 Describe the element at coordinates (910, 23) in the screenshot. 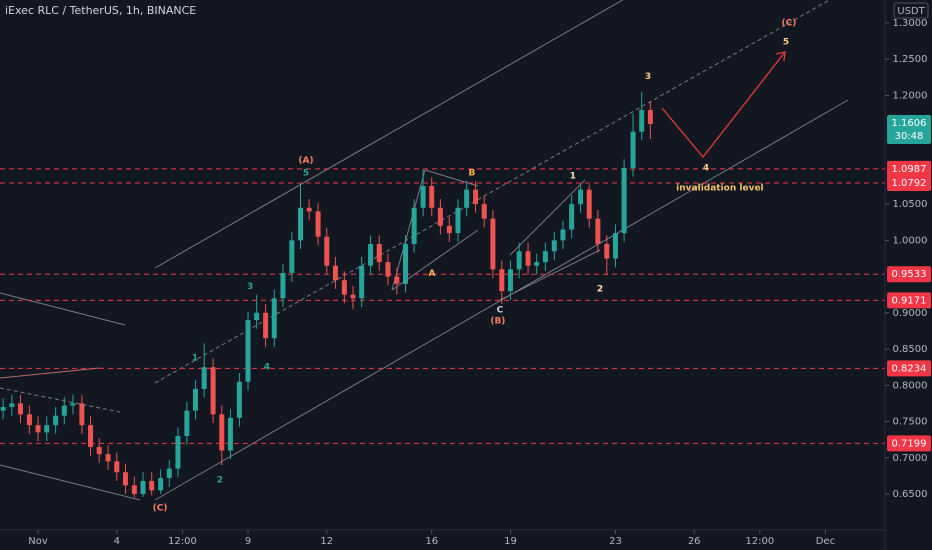

I see `y-tick-label: 1.3000` at that location.